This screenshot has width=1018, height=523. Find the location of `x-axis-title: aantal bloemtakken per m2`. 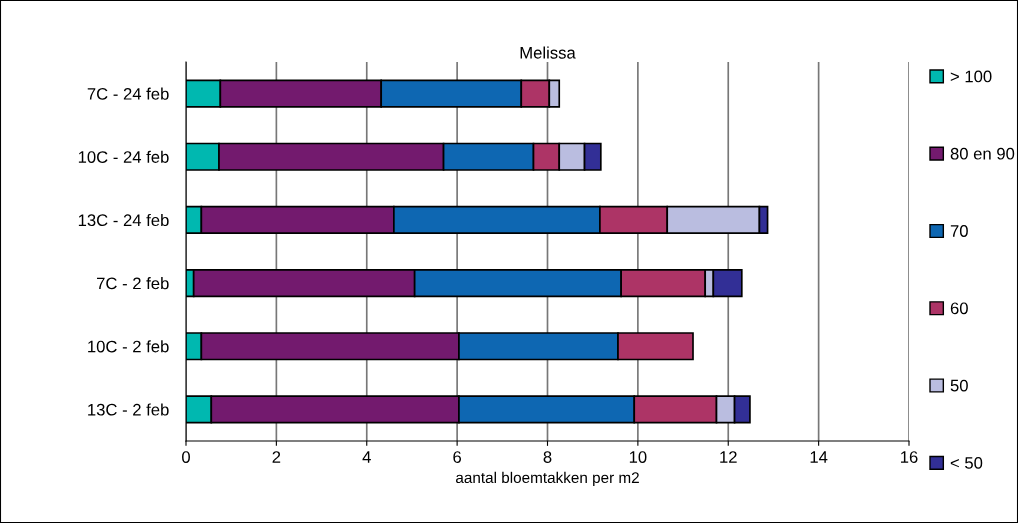

x-axis-title: aantal bloemtakken per m2 is located at coordinates (547, 479).